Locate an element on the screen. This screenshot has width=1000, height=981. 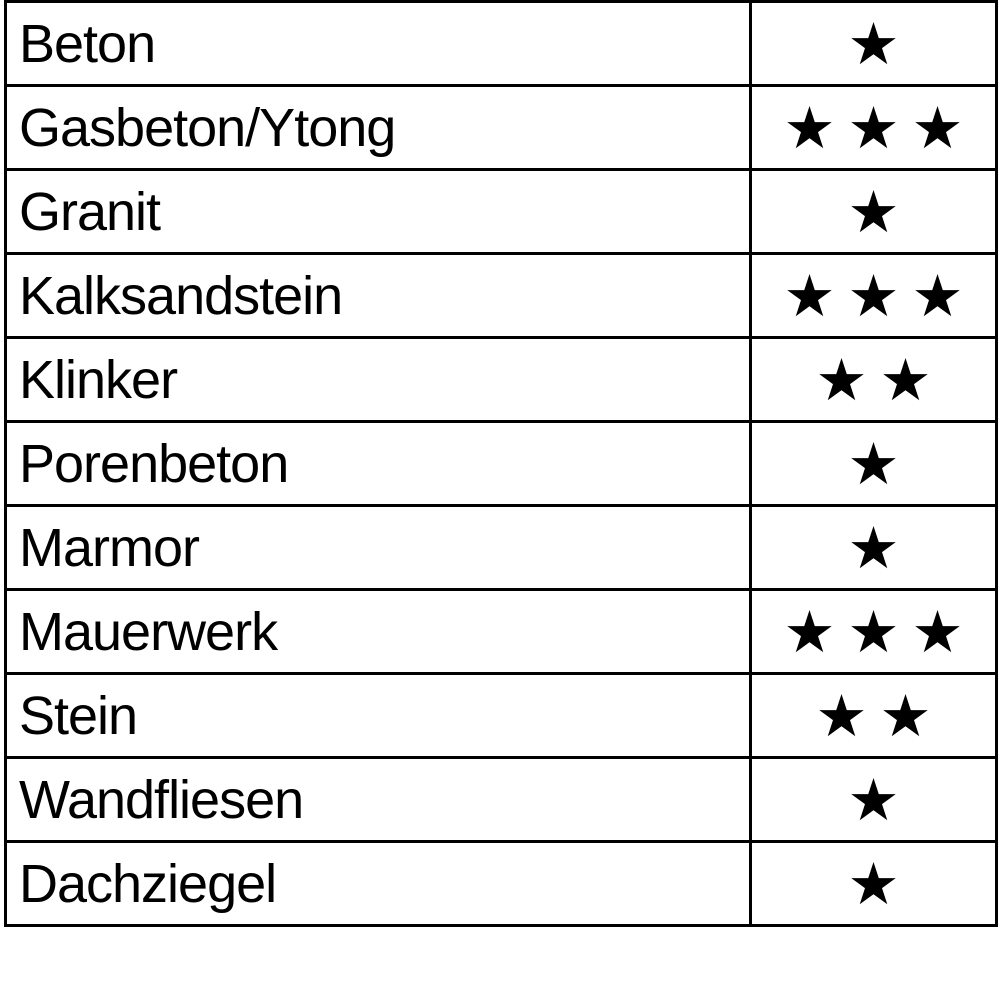
table-row: Dachziegel ★ is located at coordinates (501, 883).